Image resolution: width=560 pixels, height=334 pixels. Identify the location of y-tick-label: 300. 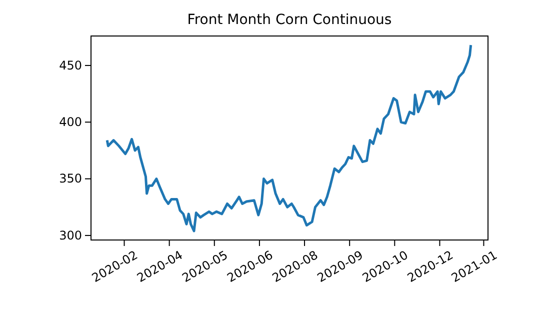
(70, 235).